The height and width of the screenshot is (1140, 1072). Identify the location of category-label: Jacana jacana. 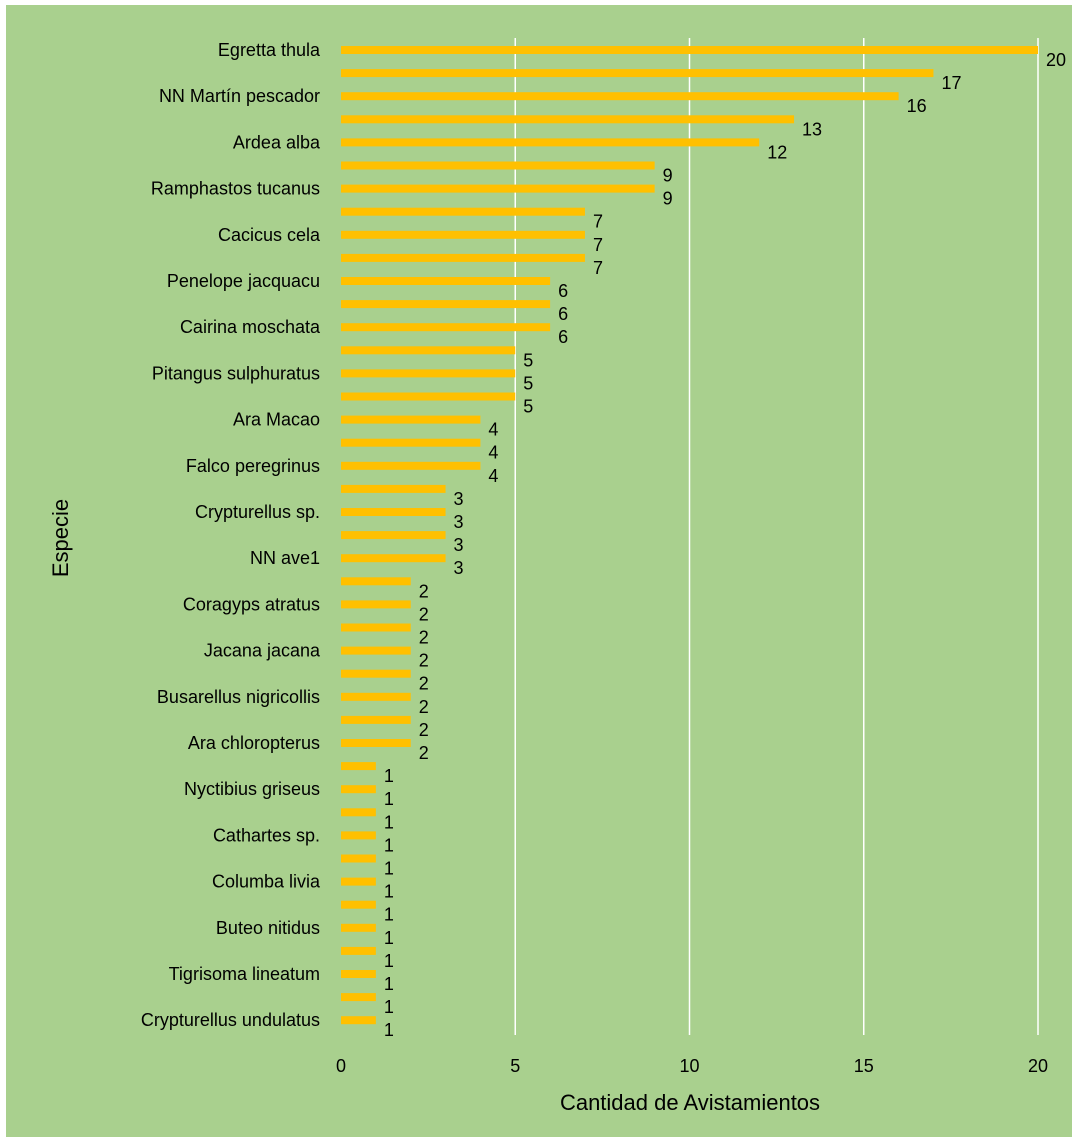
(262, 651).